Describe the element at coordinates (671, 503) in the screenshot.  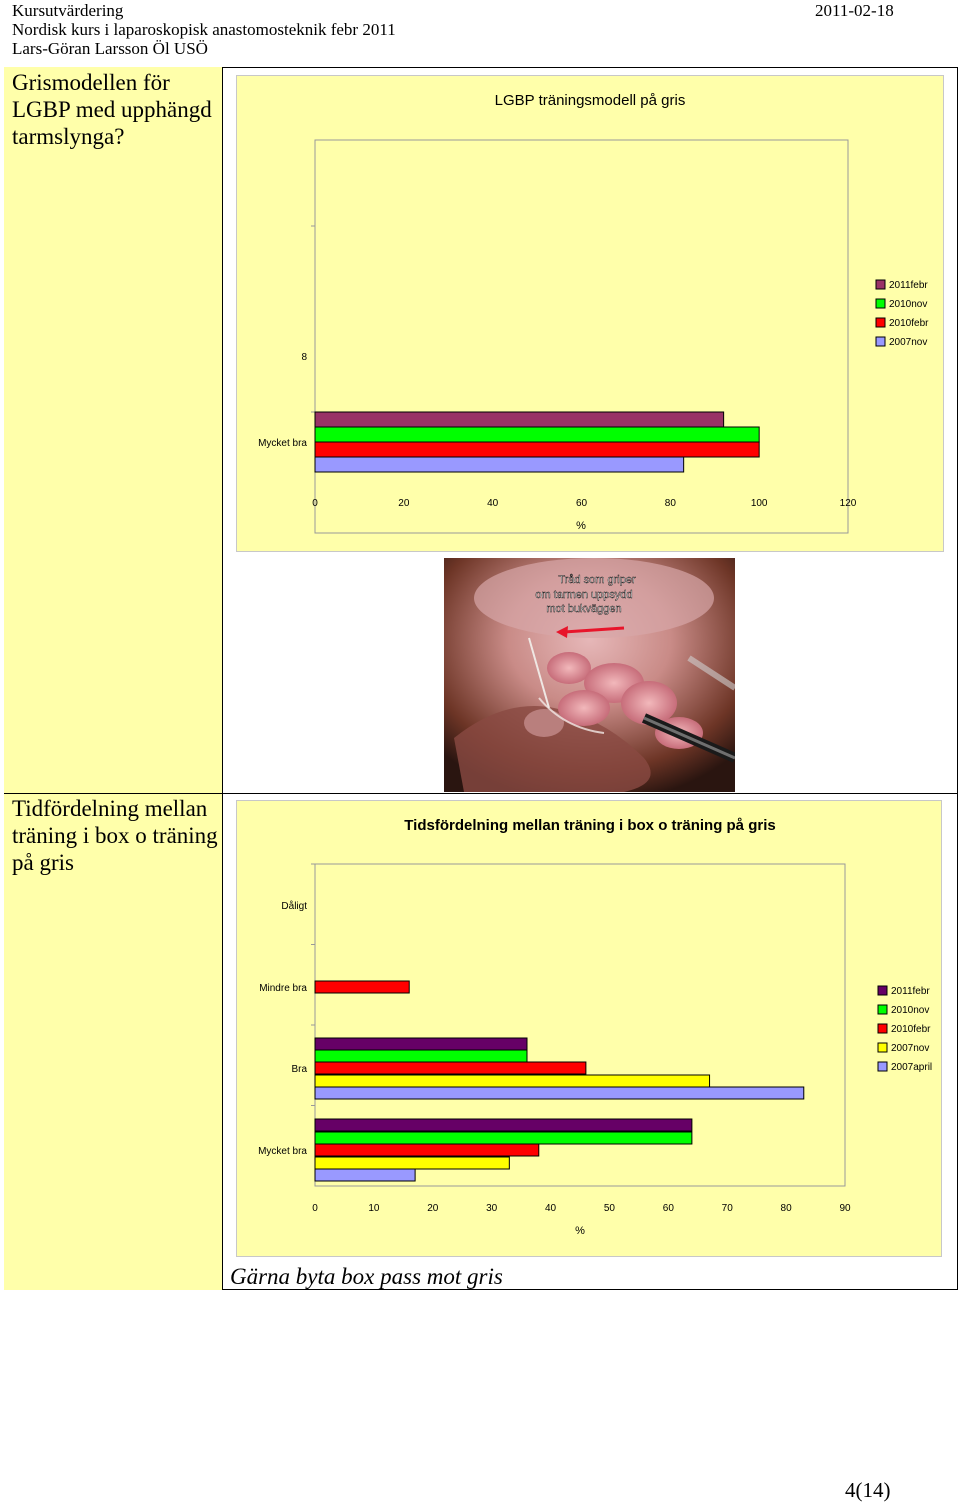
I see `chart-1-x-tick-label: 80` at that location.